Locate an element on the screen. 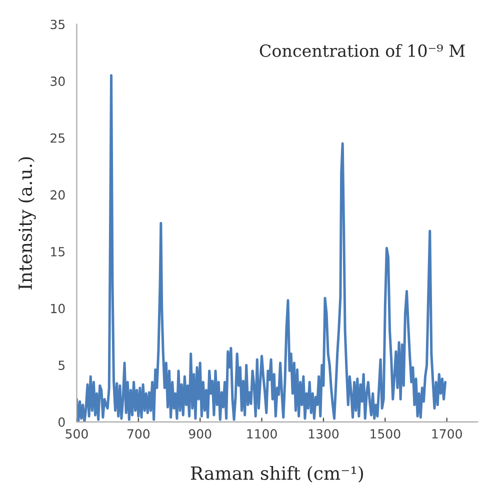  x-tick-label: 1300 is located at coordinates (323, 434).